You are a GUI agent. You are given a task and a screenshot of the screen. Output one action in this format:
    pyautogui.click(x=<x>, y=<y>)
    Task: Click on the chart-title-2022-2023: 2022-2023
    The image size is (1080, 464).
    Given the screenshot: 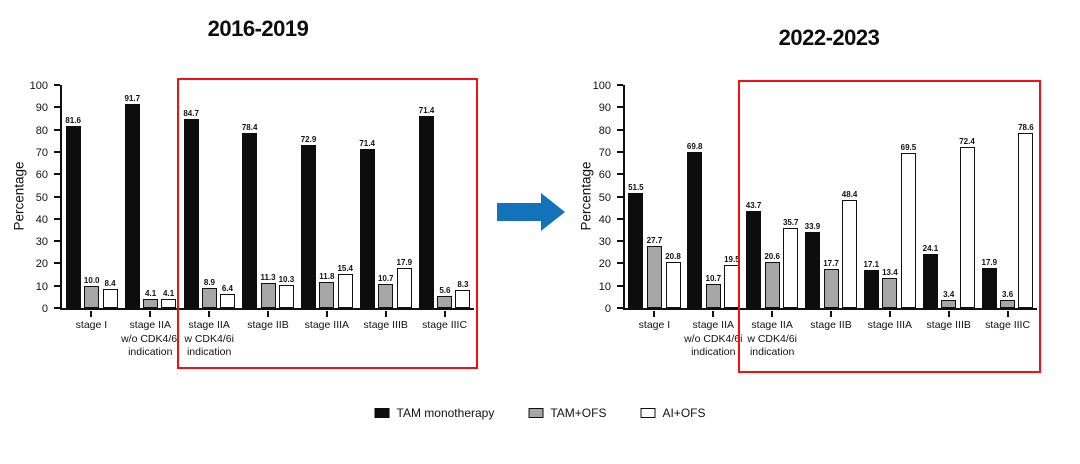 What is the action you would take?
    pyautogui.click(x=829, y=37)
    